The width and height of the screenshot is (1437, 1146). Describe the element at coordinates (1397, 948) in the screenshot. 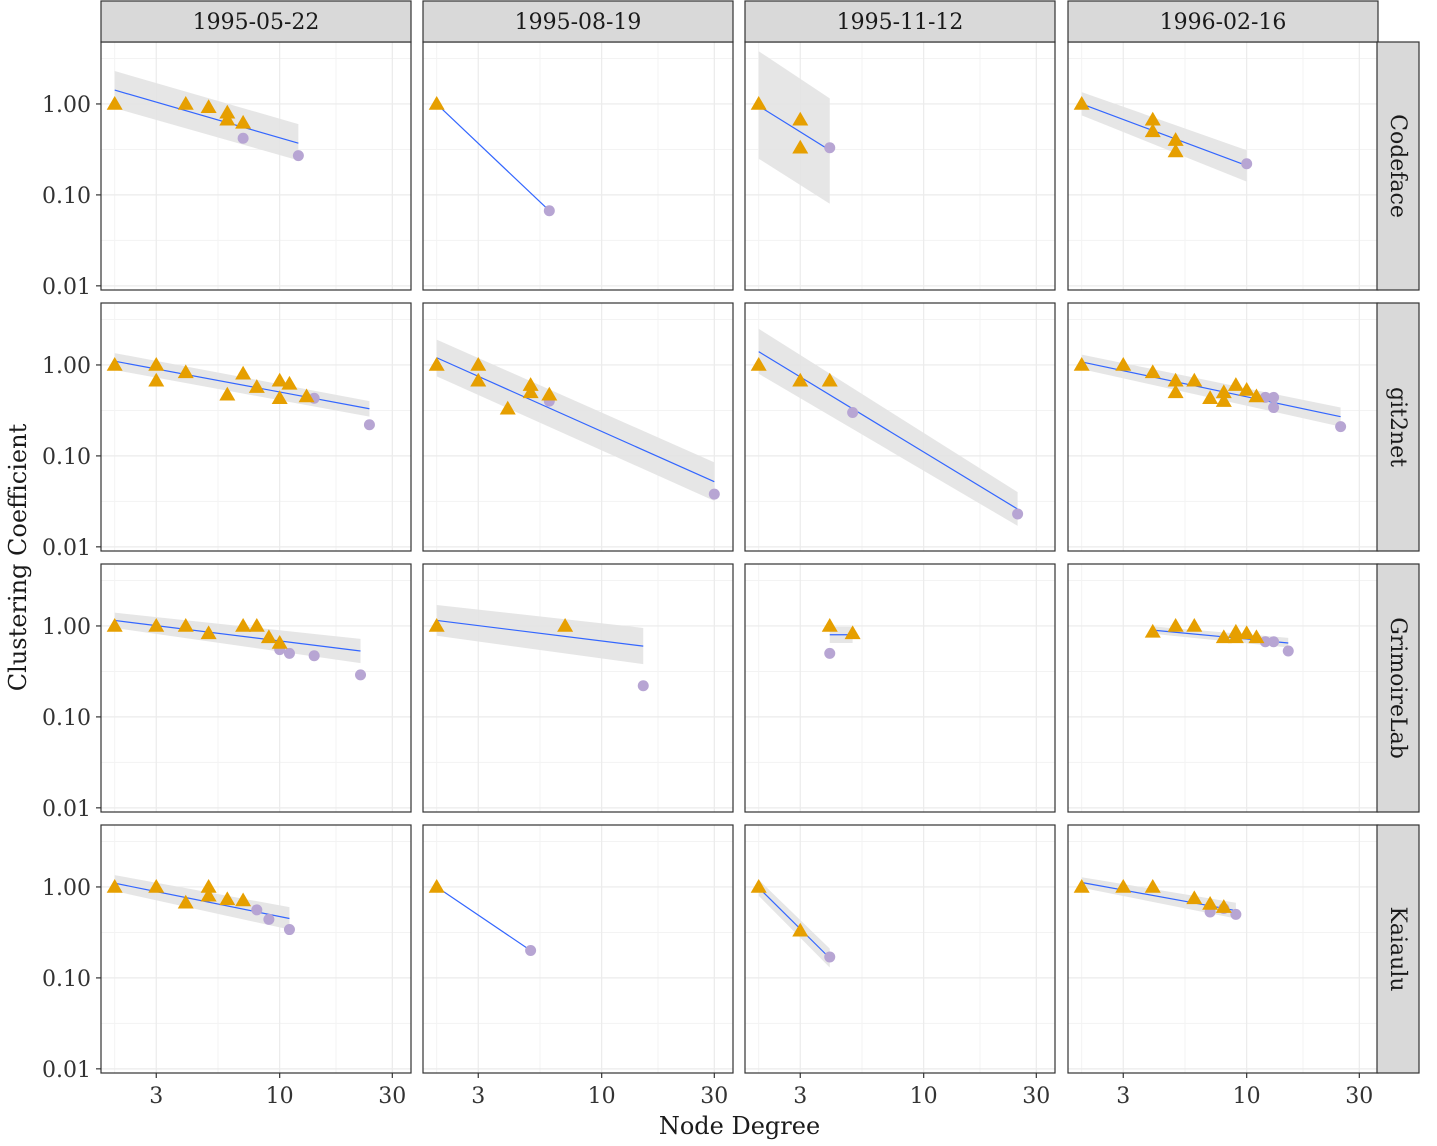

I see `row-strip-label: Kaiaulu` at that location.